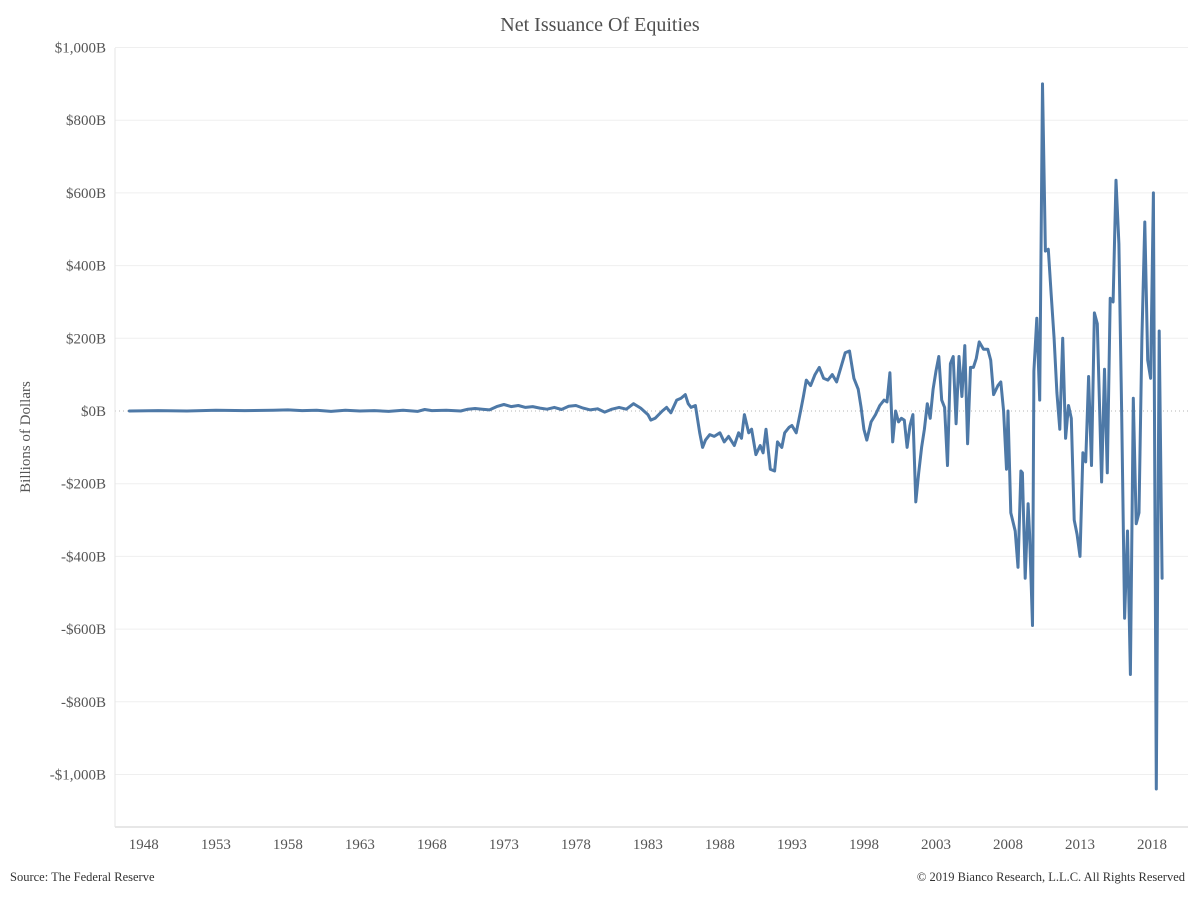 This screenshot has height=900, width=1200. I want to click on x-tick-label: 1968, so click(432, 845).